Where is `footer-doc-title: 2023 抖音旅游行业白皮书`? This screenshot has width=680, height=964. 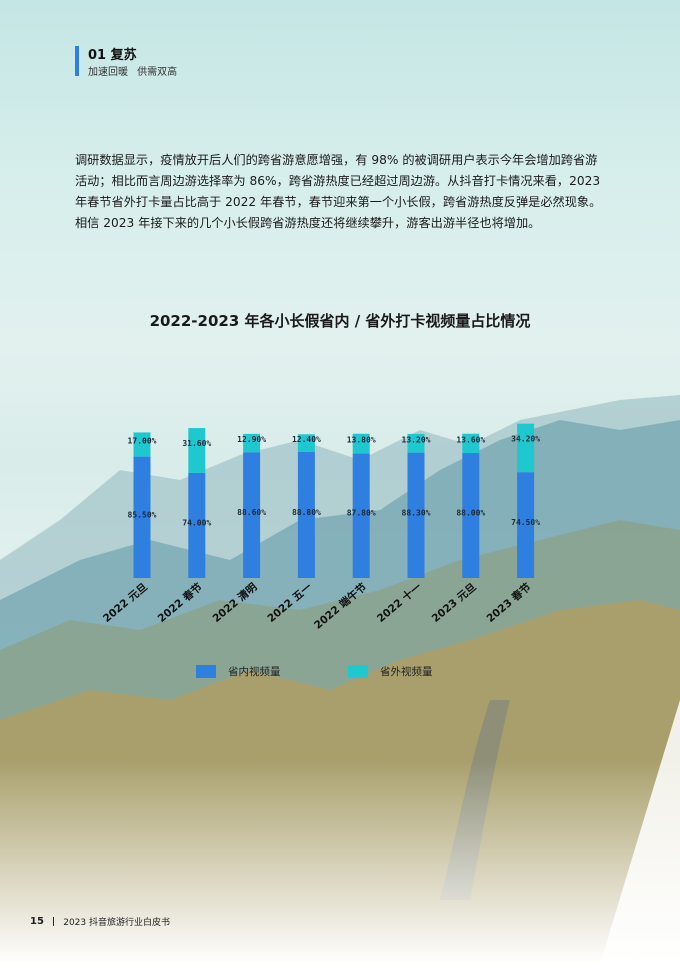
footer-doc-title: 2023 抖音旅游行业白皮书 is located at coordinates (116, 923).